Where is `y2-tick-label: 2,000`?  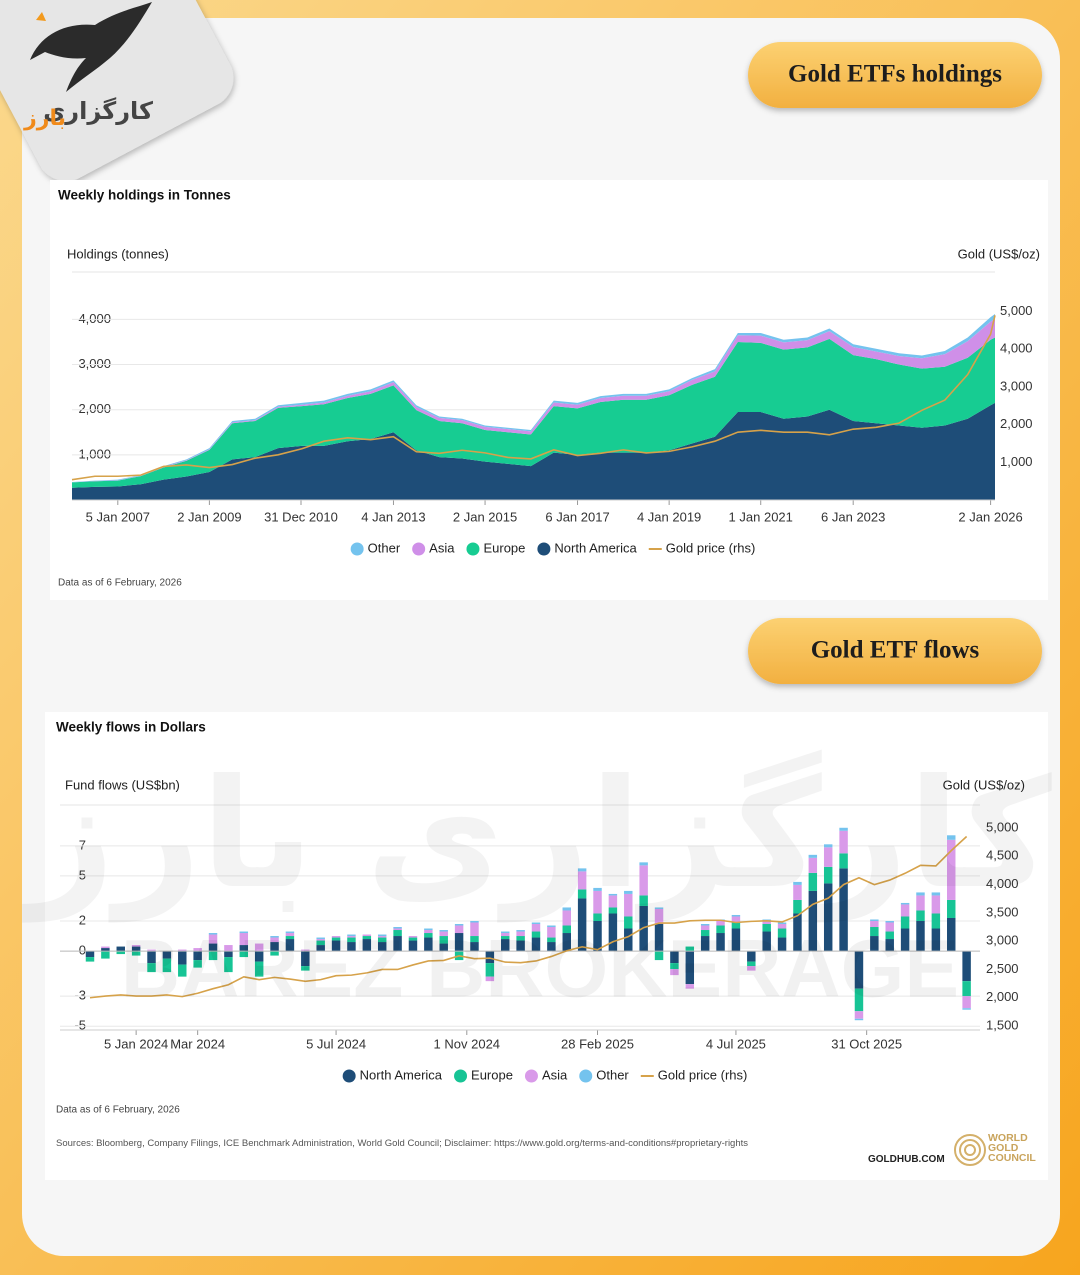 y2-tick-label: 2,000 is located at coordinates (1002, 996).